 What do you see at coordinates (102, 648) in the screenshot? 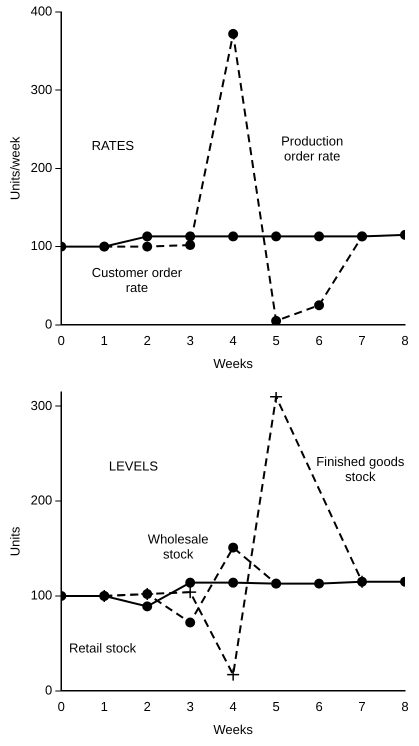
I see `text: Retail stock` at bounding box center [102, 648].